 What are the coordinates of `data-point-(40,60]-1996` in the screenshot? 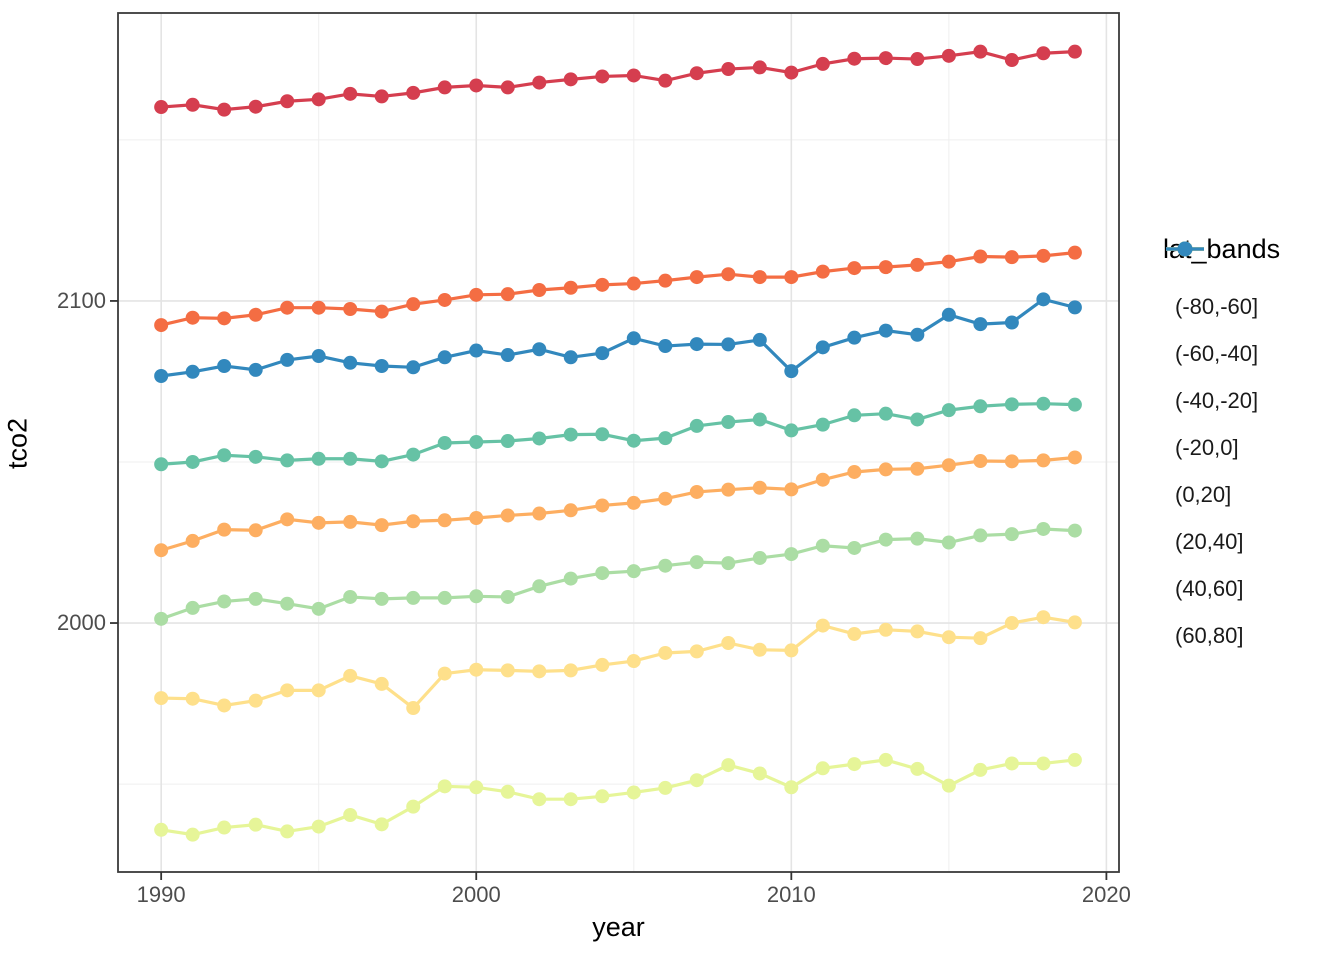 It's located at (350, 458).